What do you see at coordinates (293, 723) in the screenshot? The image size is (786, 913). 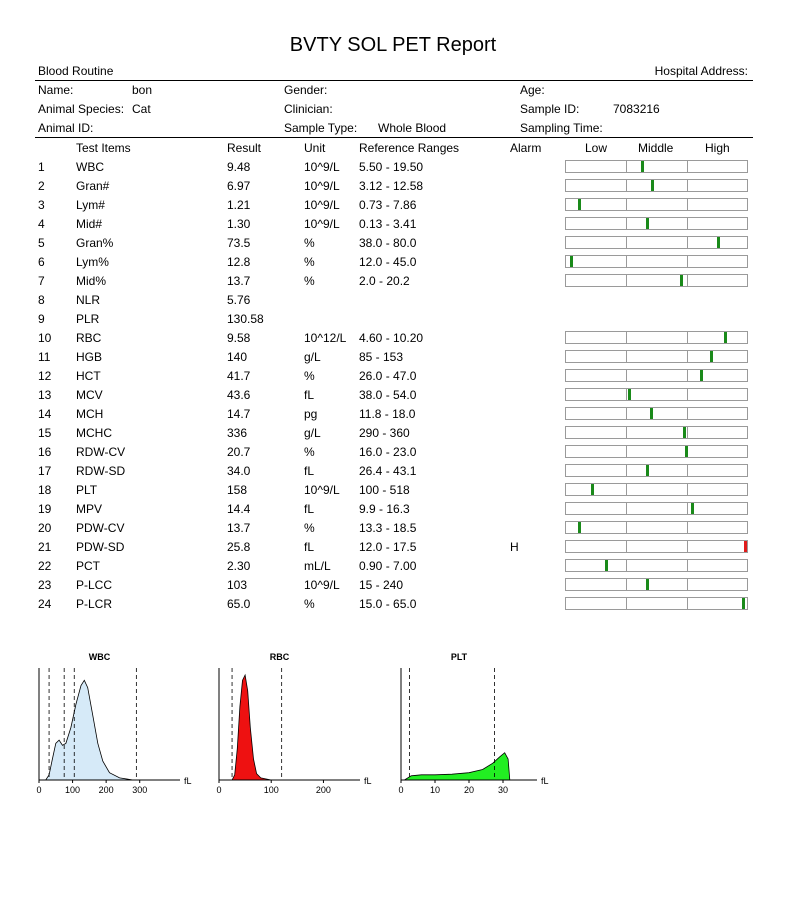 I see `rbc-histogram: RBC 0 100 200 fL` at bounding box center [293, 723].